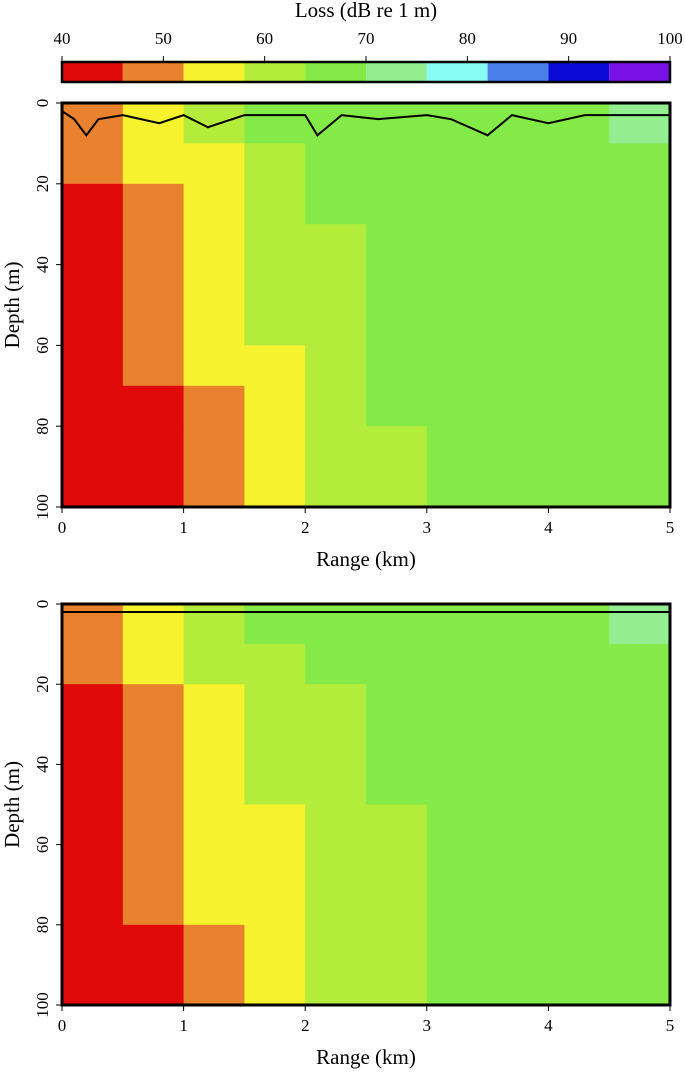 The image size is (685, 1080). What do you see at coordinates (12, 305) in the screenshot?
I see `y-axis-label: Depth (m)` at bounding box center [12, 305].